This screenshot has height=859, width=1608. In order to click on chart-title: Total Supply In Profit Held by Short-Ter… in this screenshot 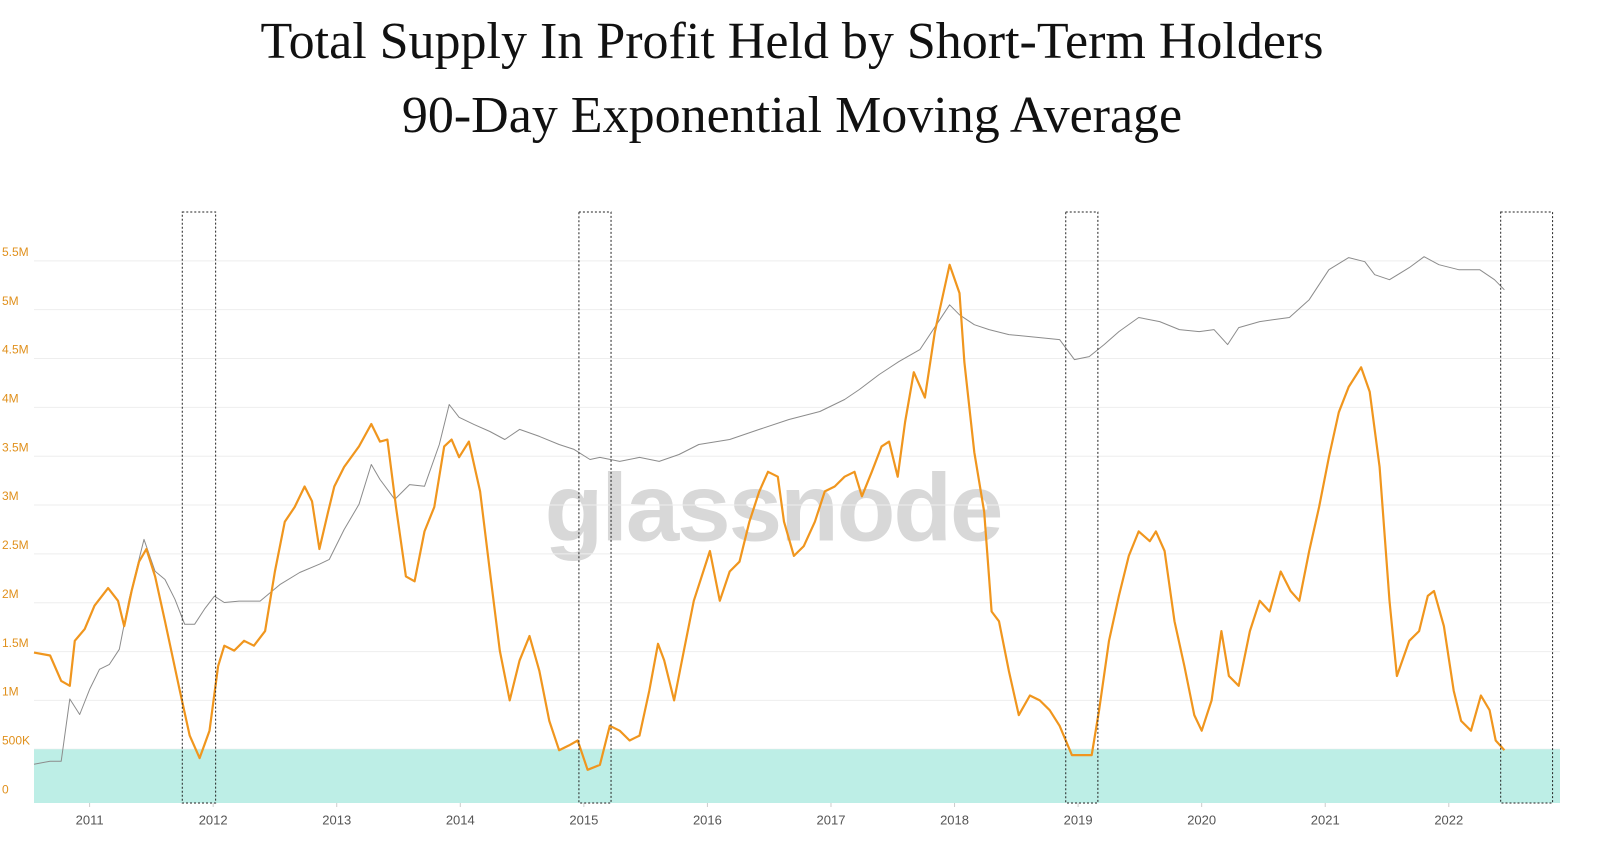, I will do `click(792, 41)`.